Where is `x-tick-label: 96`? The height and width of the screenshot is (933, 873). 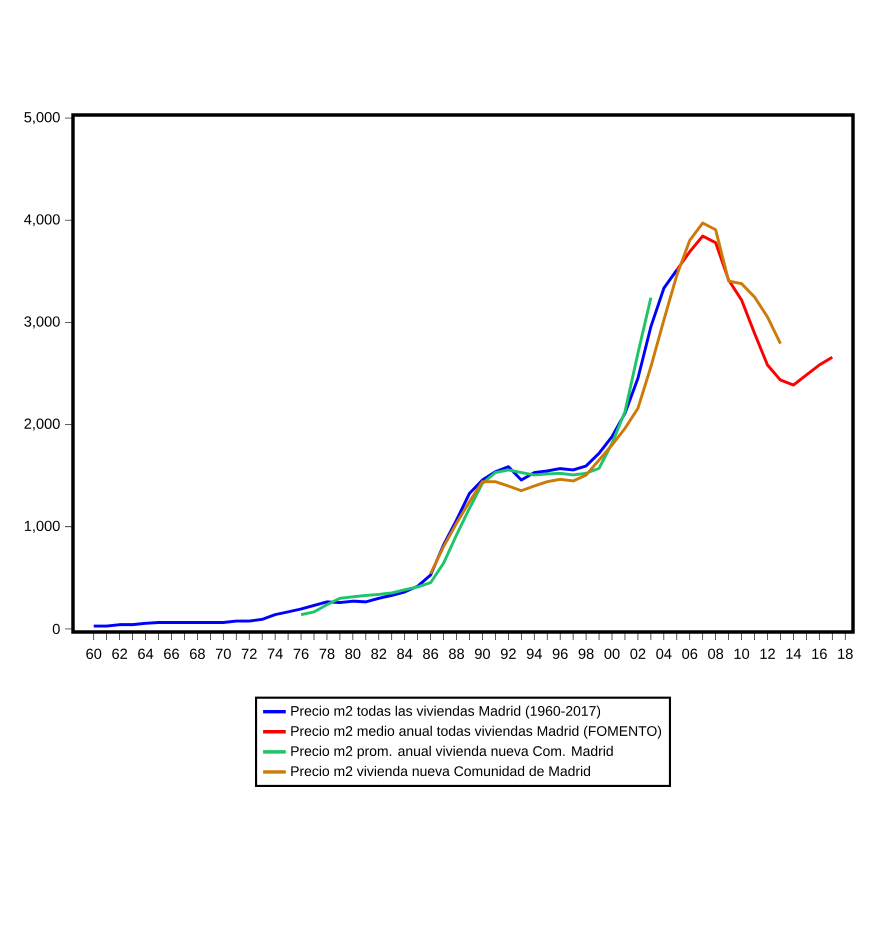 x-tick-label: 96 is located at coordinates (560, 653).